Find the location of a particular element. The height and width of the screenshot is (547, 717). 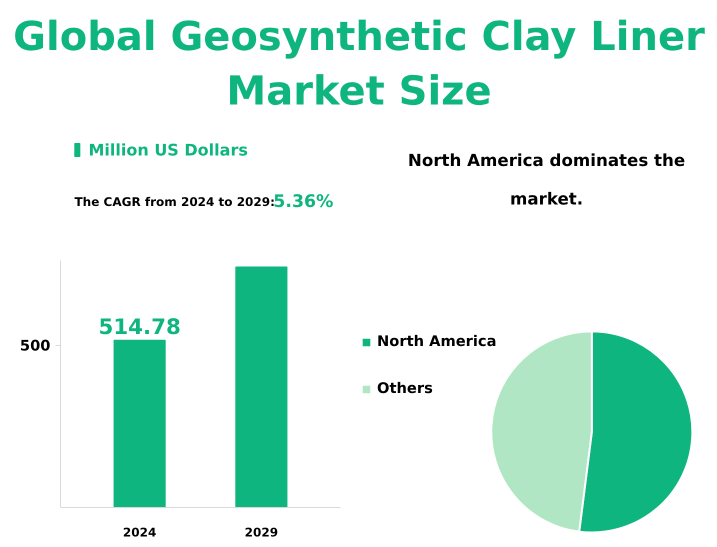

chart-title: North America dominates the market. is located at coordinates (547, 179).